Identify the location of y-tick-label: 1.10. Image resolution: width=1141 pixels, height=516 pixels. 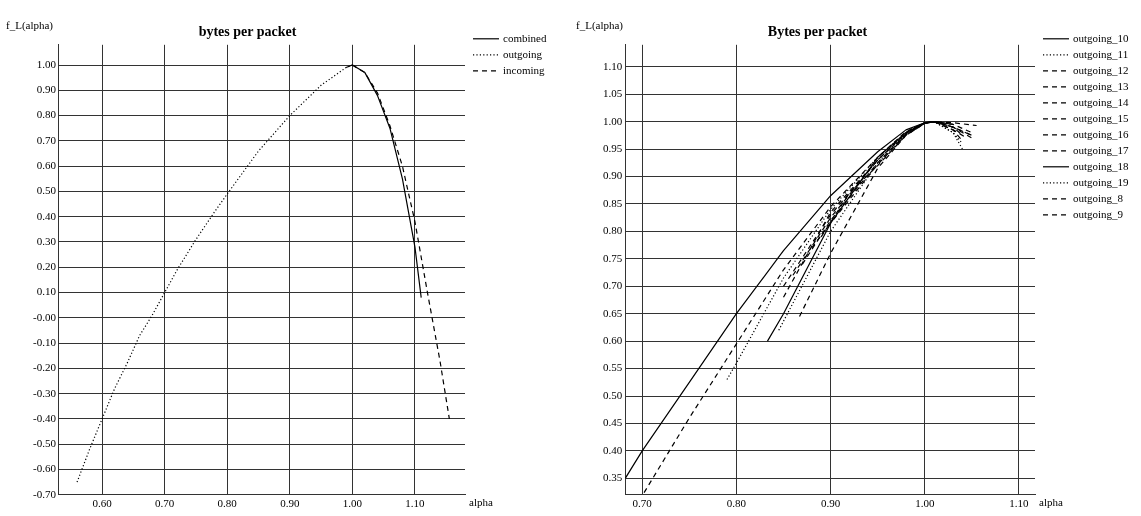
(613, 65).